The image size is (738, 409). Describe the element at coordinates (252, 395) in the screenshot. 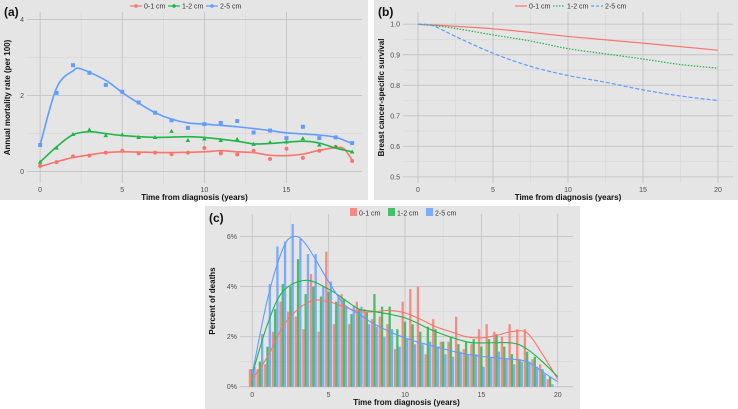

I see `x-tick-label: 0` at that location.